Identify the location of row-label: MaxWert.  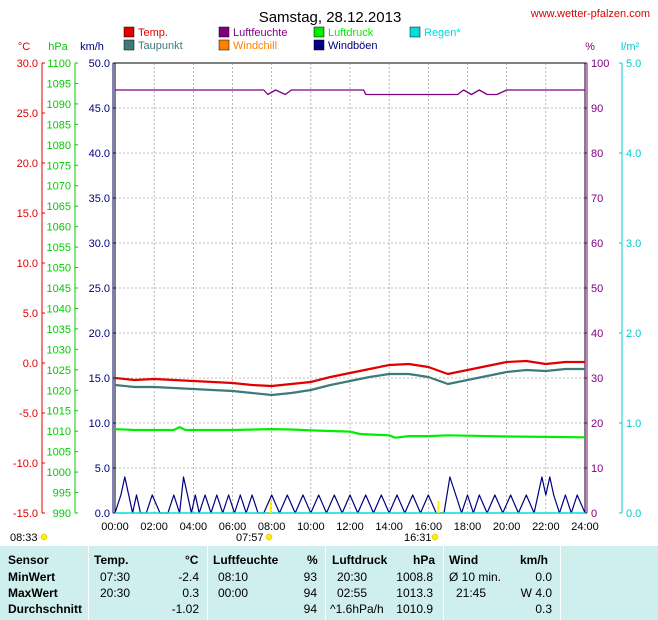
(33, 593).